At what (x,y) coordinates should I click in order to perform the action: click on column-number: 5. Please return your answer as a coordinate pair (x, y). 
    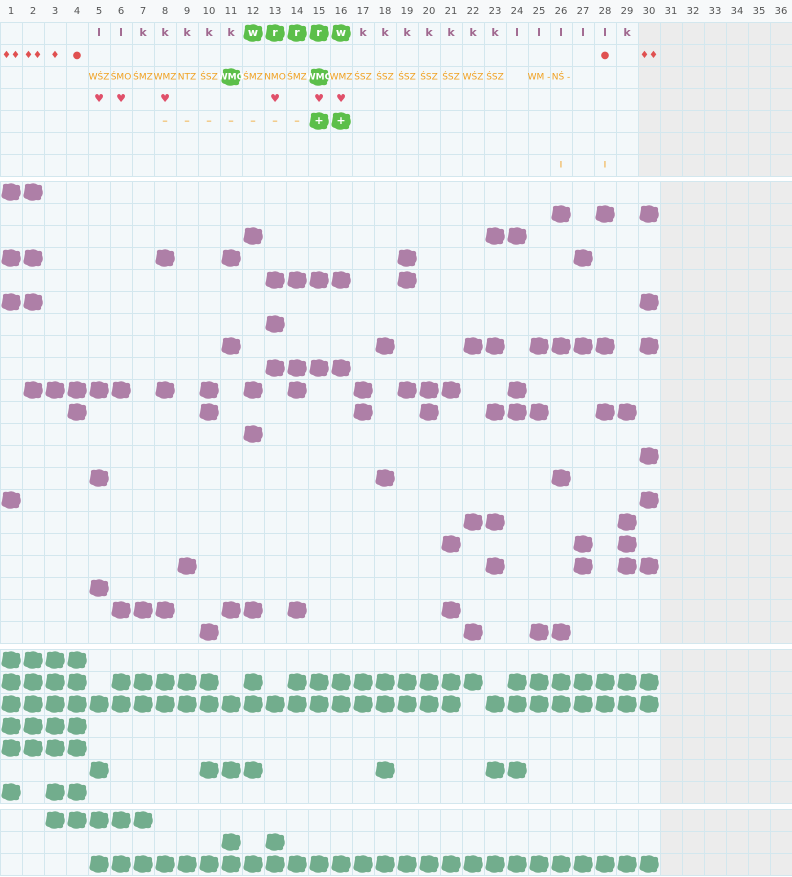
    Looking at the image, I should click on (99, 11).